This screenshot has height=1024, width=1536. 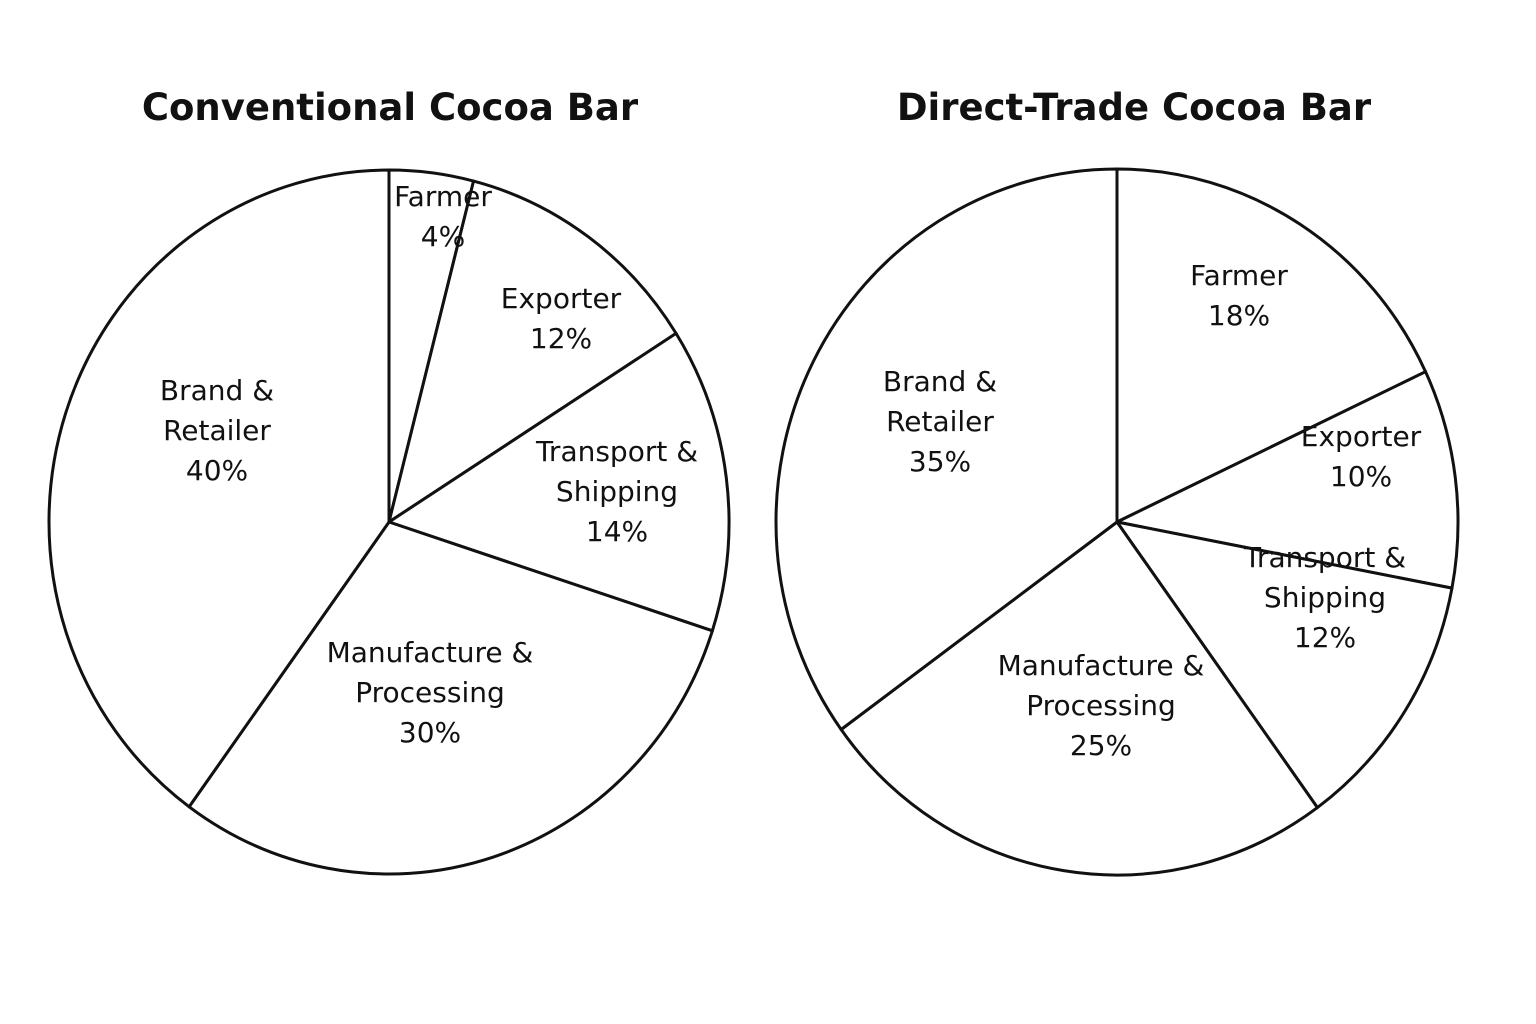 I want to click on conventional-slice-exporter, so click(x=532, y=351).